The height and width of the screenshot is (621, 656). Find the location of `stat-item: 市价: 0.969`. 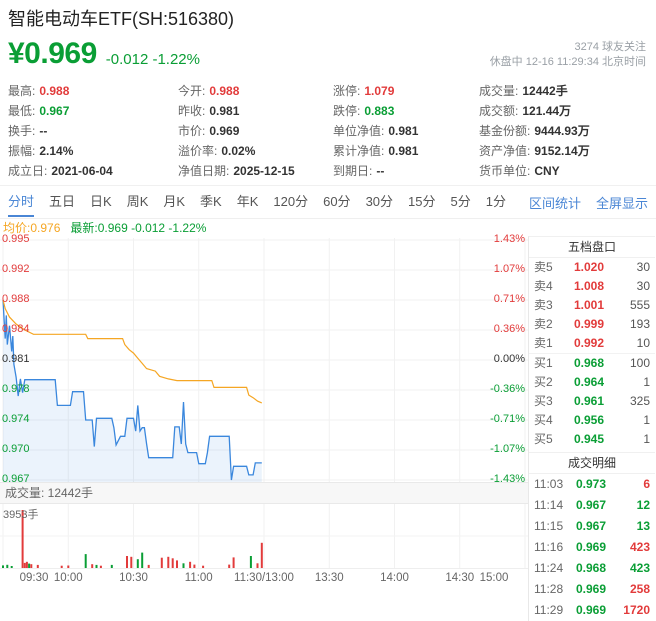

stat-item: 市价: 0.969 is located at coordinates (255, 131).